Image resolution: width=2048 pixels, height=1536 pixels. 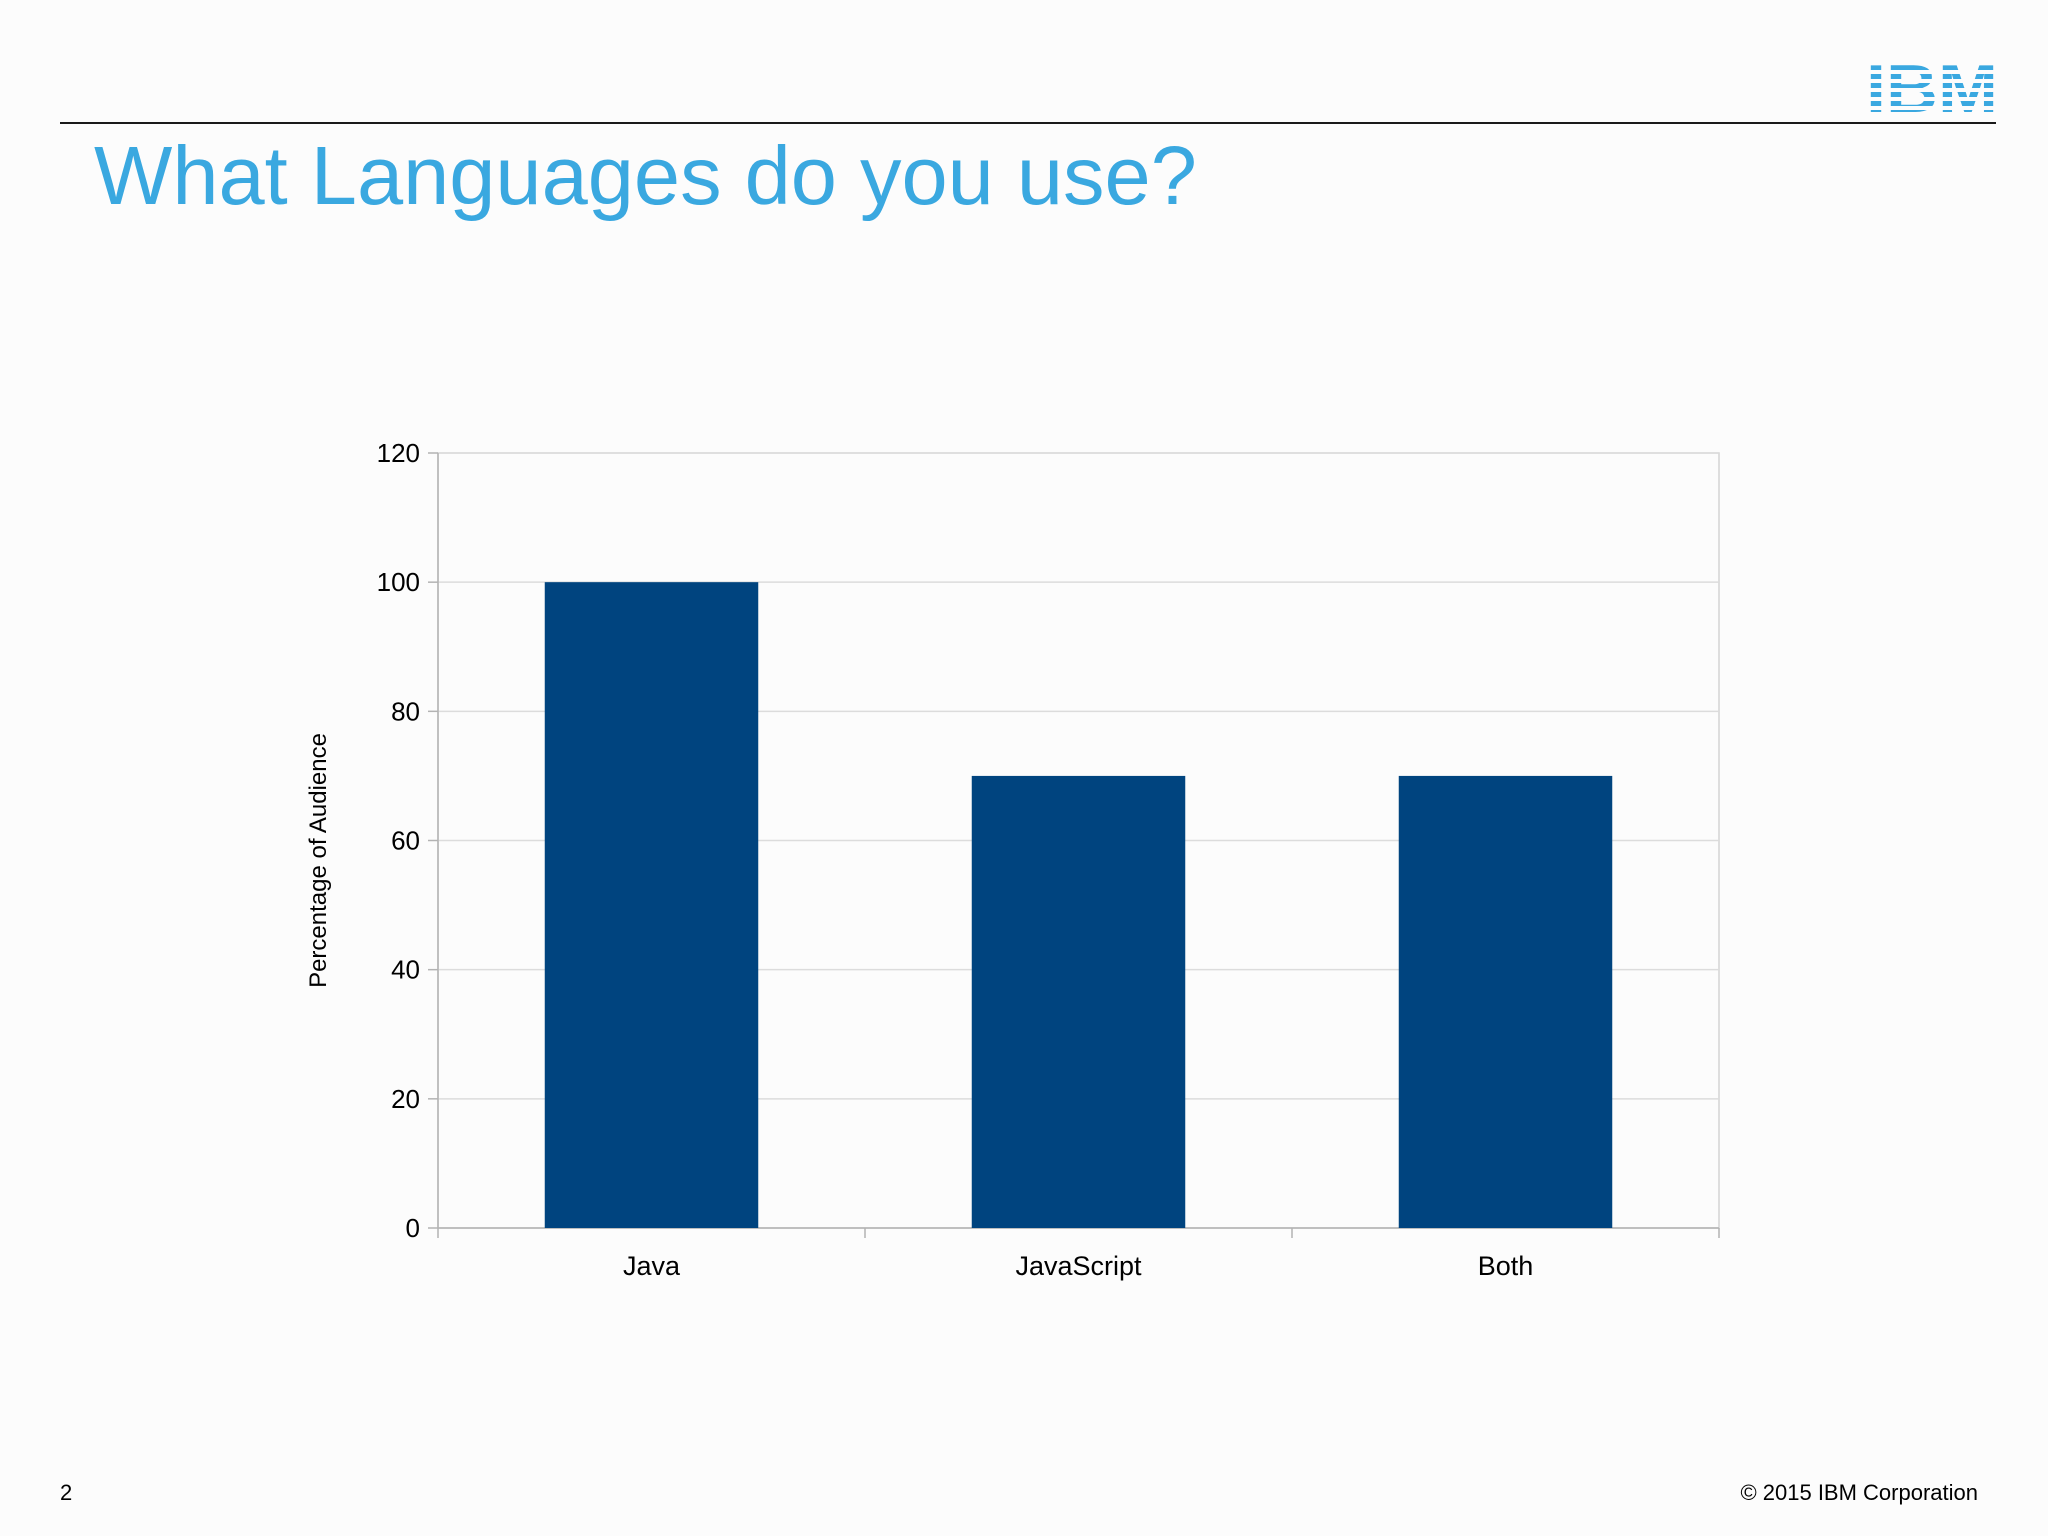 I want to click on ibm-logo: IBM, so click(x=1932, y=85).